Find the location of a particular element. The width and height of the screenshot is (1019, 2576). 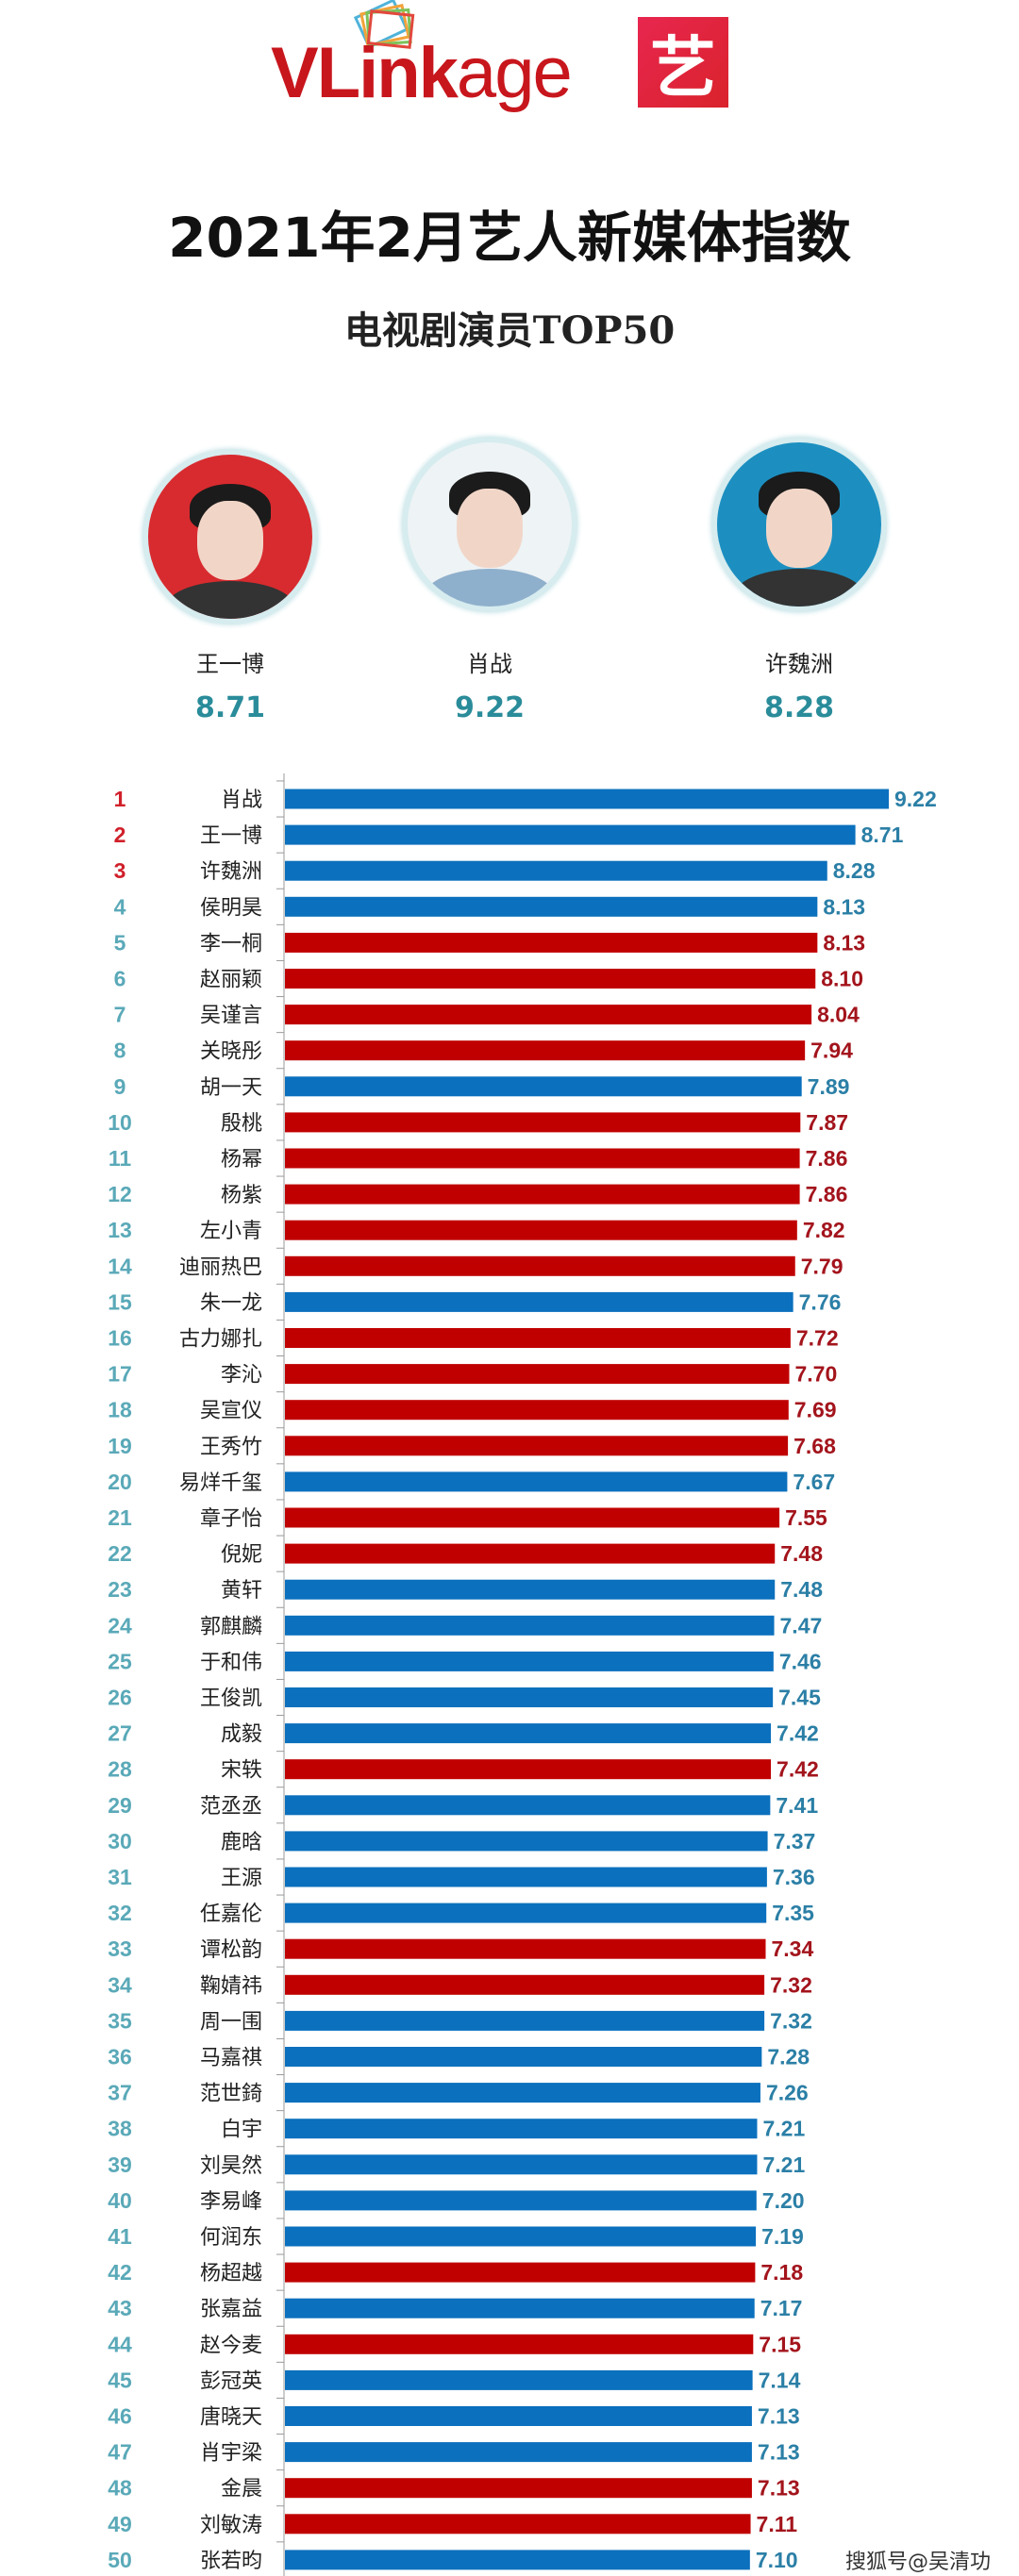

data-label: 8.71 is located at coordinates (882, 835).